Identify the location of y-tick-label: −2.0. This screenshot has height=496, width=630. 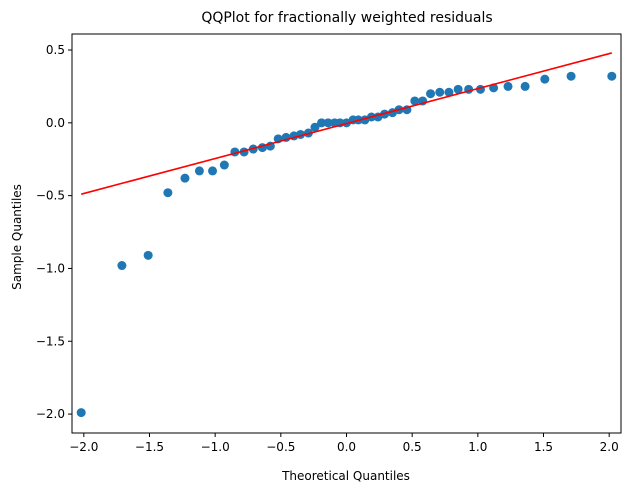
(50, 414).